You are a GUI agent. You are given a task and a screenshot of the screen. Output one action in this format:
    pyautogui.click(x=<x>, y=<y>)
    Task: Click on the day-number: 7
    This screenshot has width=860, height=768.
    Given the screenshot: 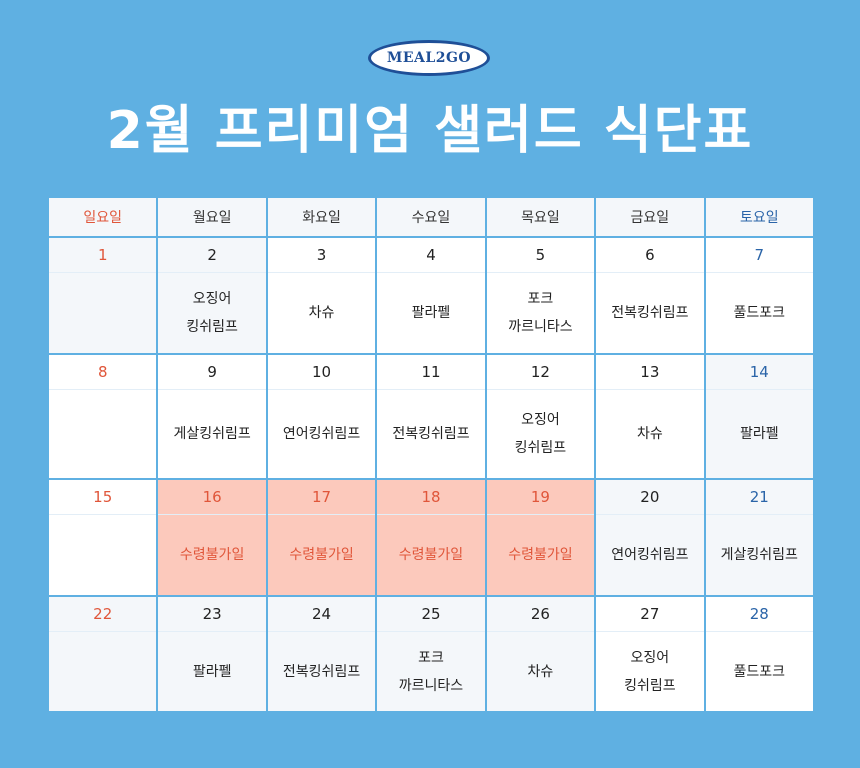 What is the action you would take?
    pyautogui.click(x=759, y=255)
    